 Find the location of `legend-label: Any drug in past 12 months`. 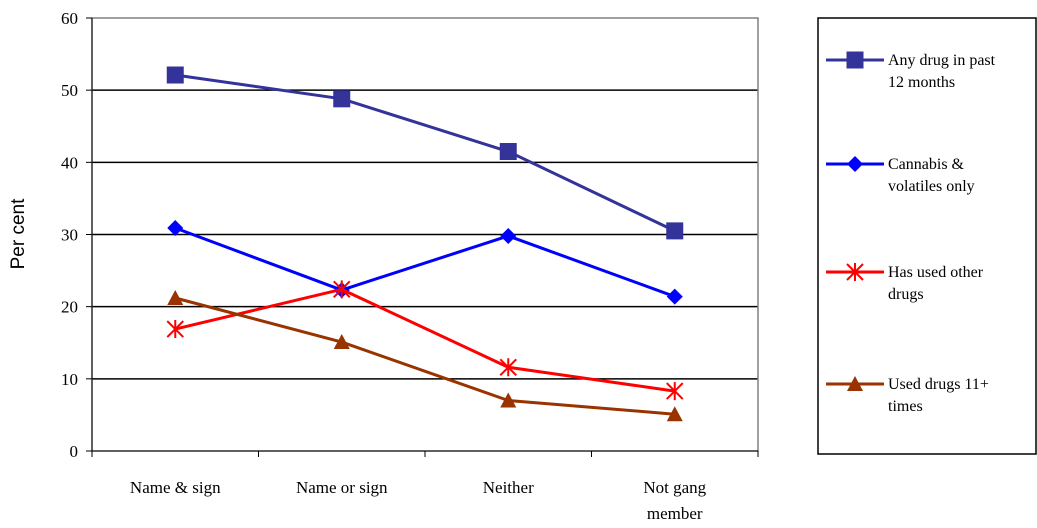

legend-label: Any drug in past 12 months is located at coordinates (942, 71).